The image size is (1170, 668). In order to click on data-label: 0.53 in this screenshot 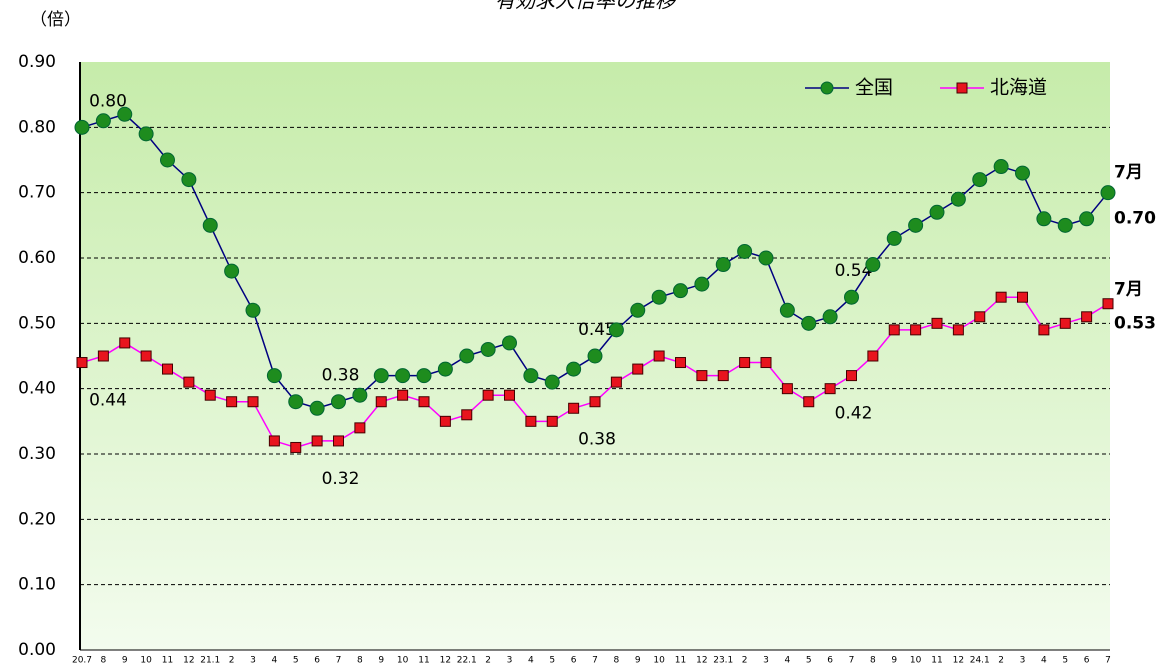, I will do `click(1135, 324)`.